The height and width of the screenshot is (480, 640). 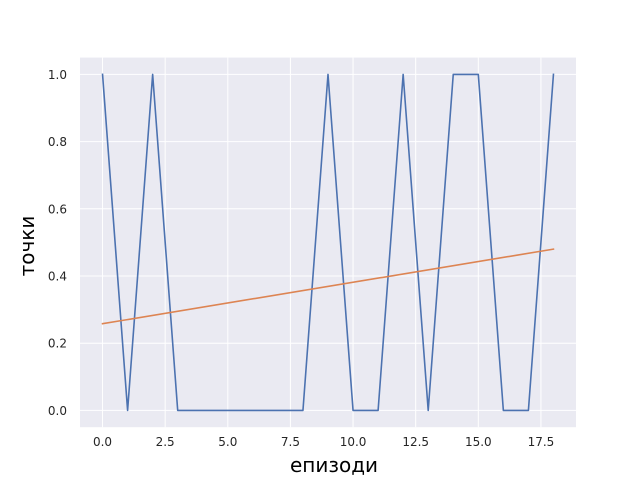 I want to click on y-tick-label: 0.4, so click(x=57, y=277).